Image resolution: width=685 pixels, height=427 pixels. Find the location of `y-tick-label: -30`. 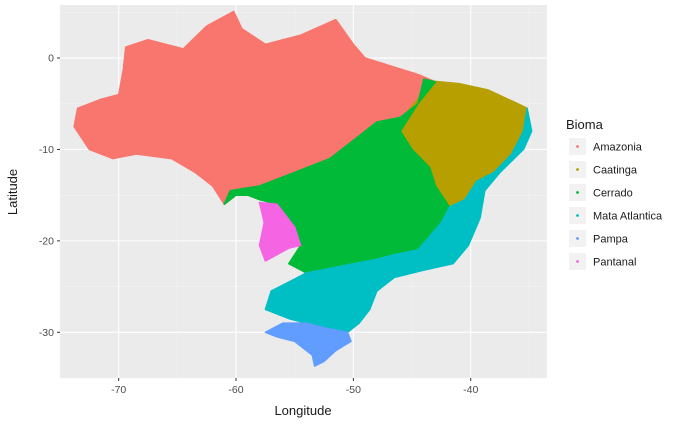

y-tick-label: -30 is located at coordinates (46, 333).